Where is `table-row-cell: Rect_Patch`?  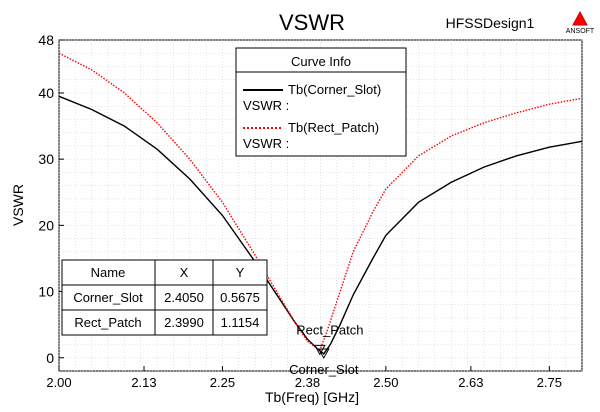 table-row-cell: Rect_Patch is located at coordinates (107, 322).